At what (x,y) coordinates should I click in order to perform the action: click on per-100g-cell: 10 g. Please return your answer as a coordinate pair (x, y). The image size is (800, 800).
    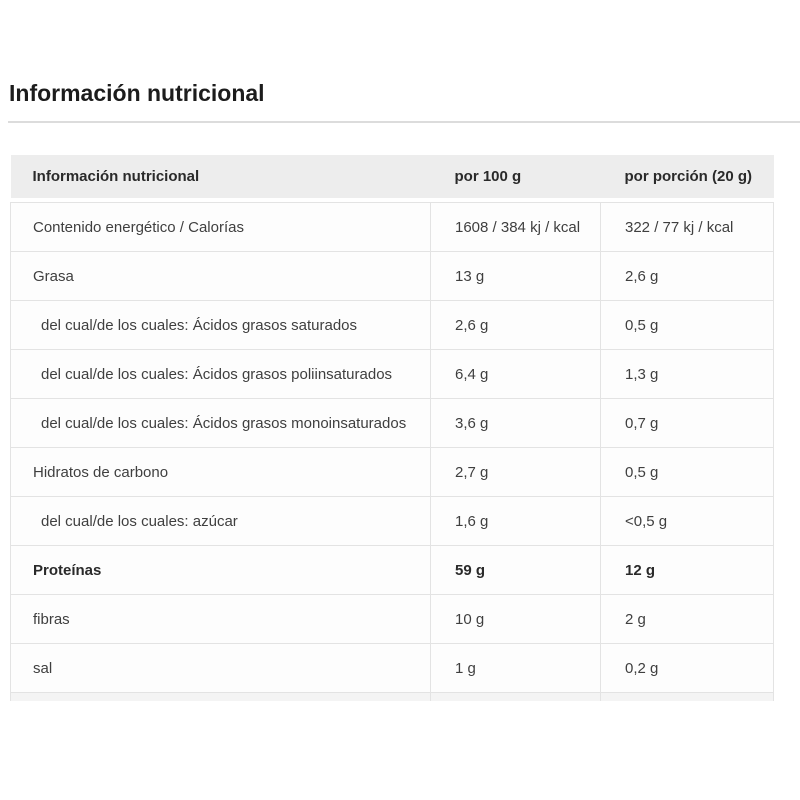
    Looking at the image, I should click on (515, 619).